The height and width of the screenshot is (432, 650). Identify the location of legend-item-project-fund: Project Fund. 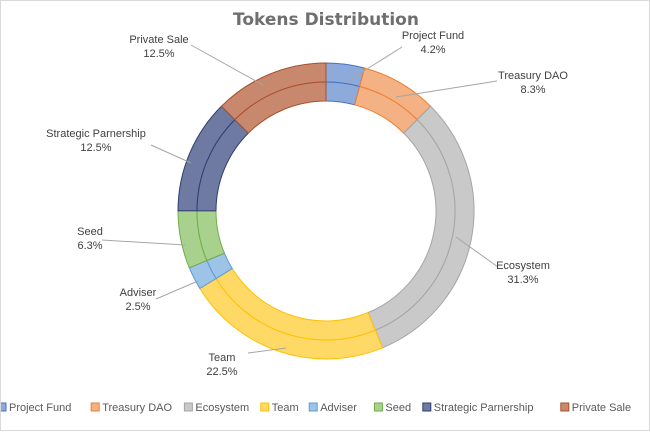
(36, 408).